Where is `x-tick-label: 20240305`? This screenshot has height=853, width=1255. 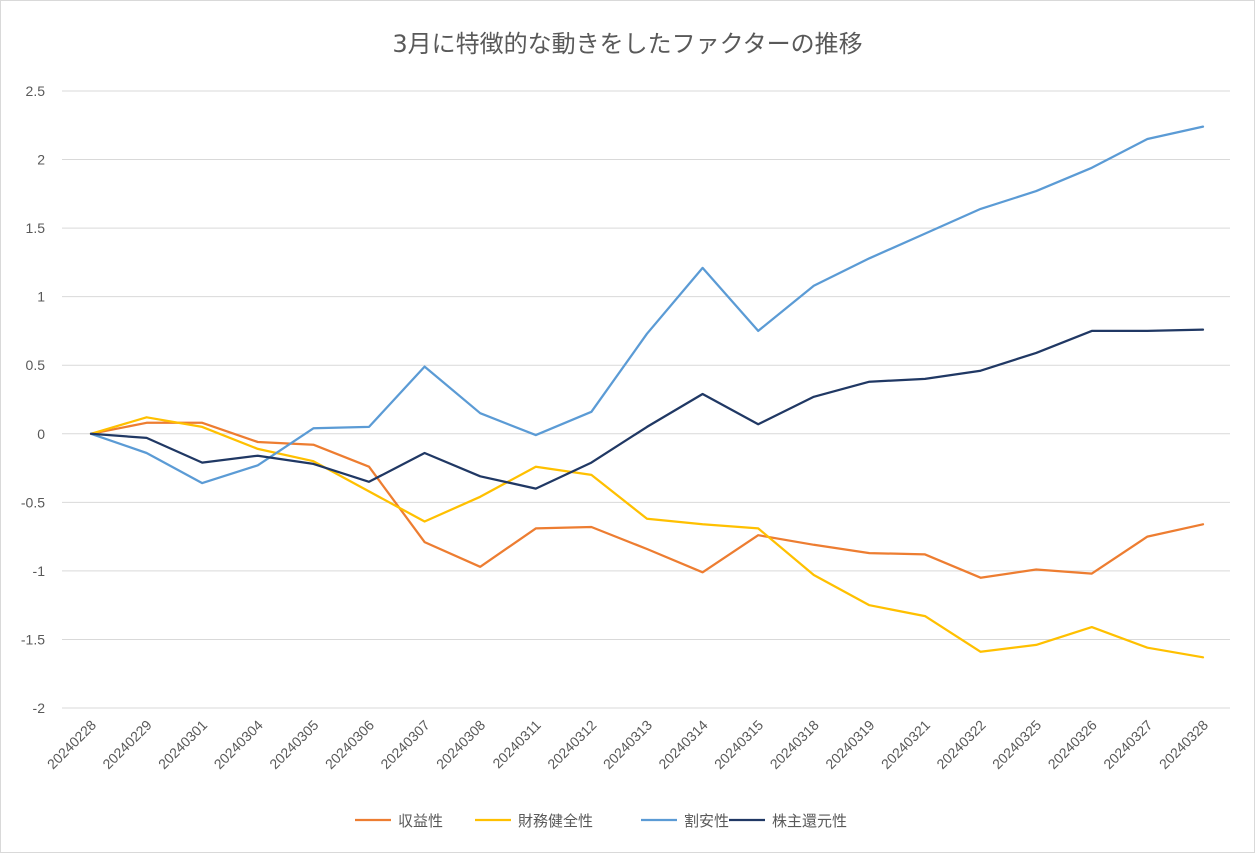
x-tick-label: 20240305 is located at coordinates (294, 745).